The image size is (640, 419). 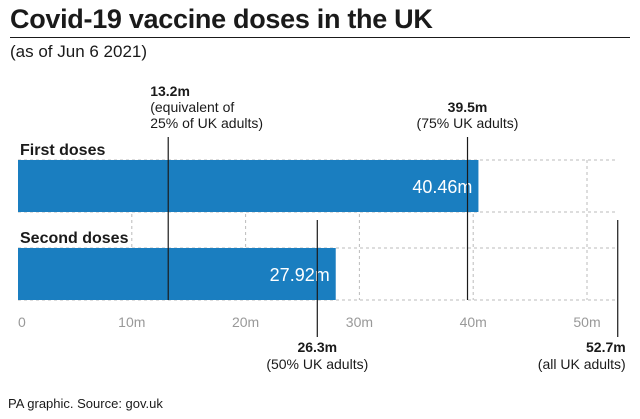 I want to click on reference-note-0-1: 25% of UK adults), so click(x=206, y=123).